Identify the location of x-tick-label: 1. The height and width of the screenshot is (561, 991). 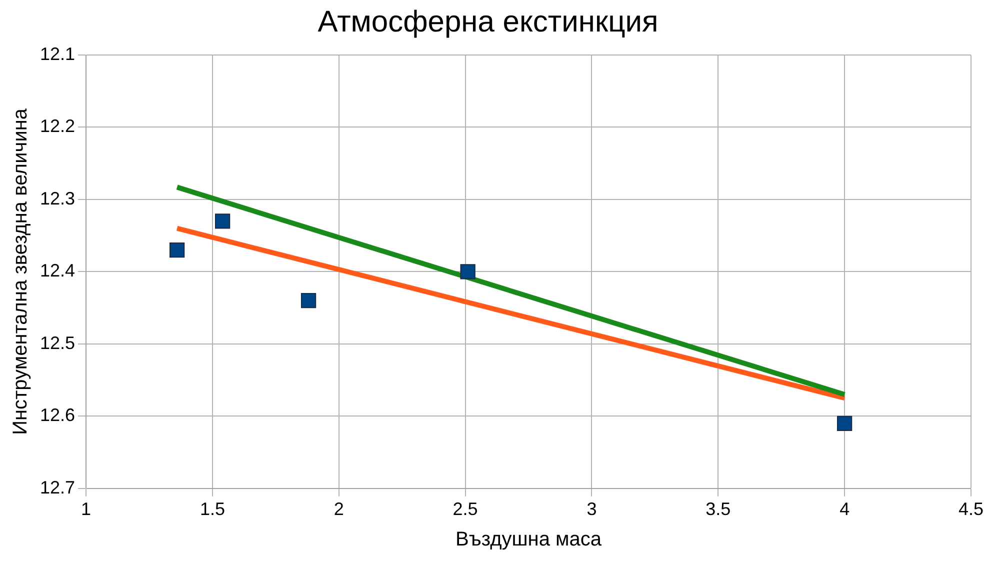
(86, 509).